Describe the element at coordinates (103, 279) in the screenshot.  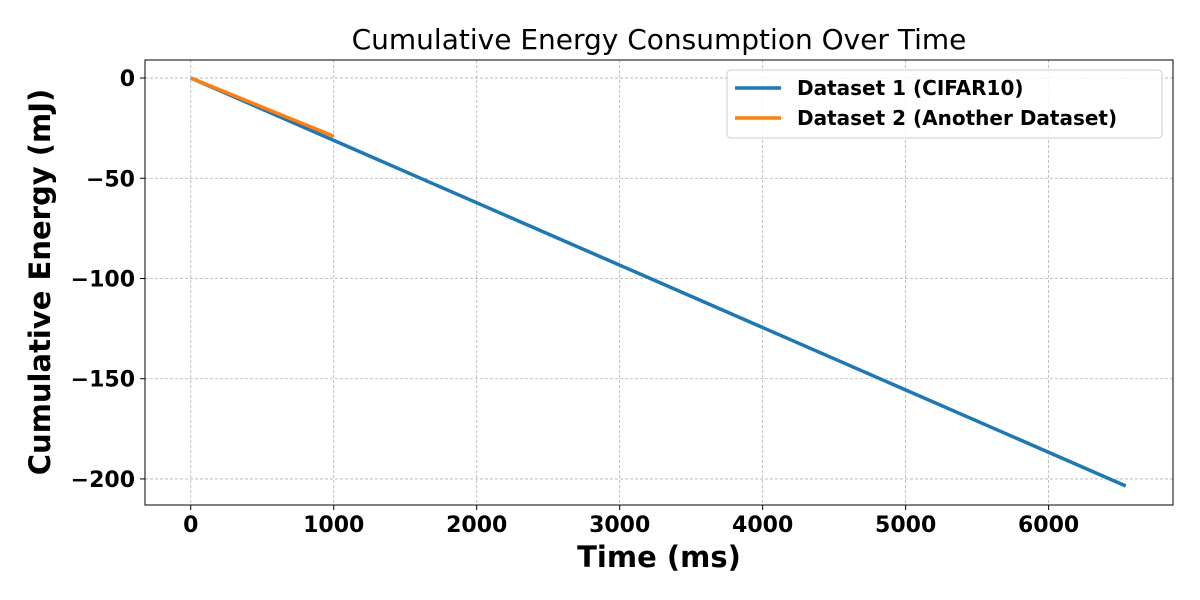
I see `y-tick-label: −100` at that location.